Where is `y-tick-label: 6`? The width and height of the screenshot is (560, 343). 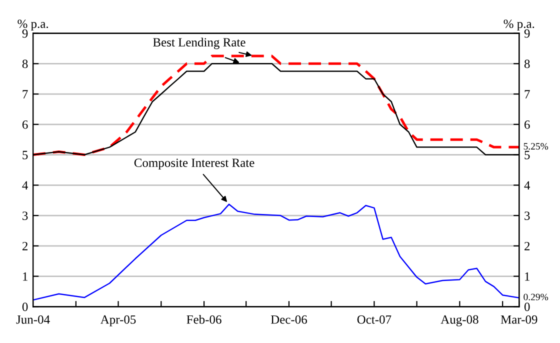 y-tick-label: 6 is located at coordinates (25, 124).